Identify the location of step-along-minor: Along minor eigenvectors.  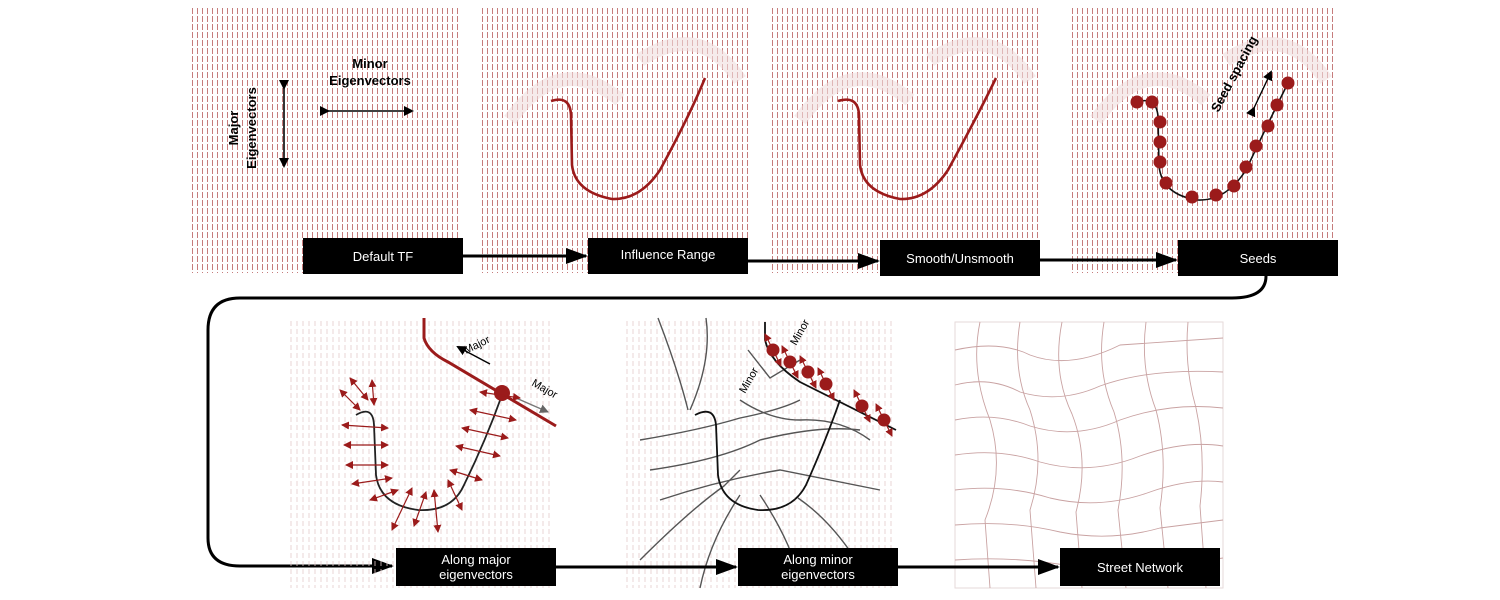
(818, 567).